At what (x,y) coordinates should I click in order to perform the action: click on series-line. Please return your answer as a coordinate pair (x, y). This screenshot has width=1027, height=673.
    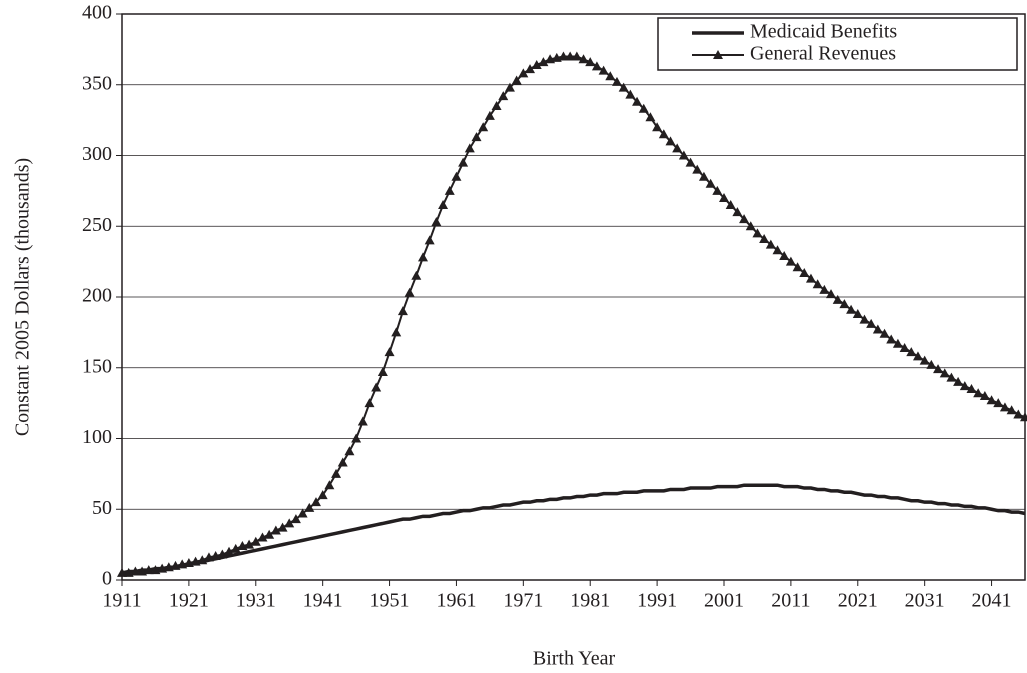
    Looking at the image, I should click on (573, 529).